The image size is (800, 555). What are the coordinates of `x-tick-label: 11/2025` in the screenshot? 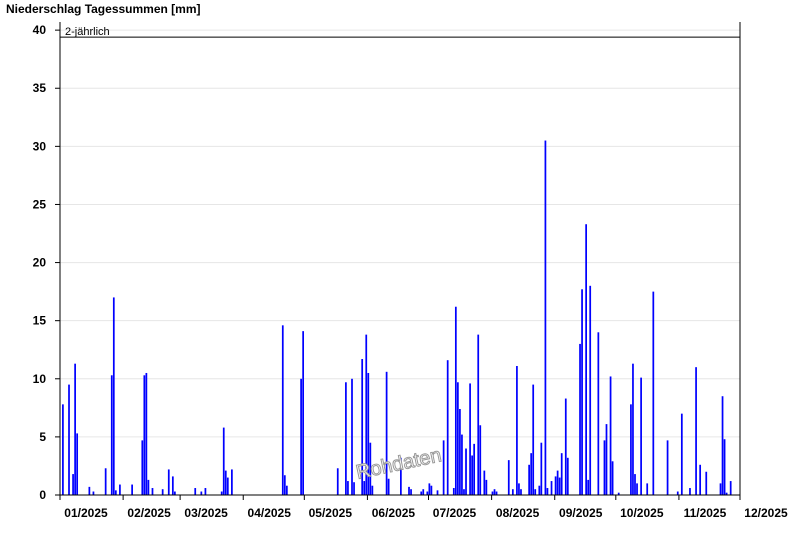 It's located at (705, 513).